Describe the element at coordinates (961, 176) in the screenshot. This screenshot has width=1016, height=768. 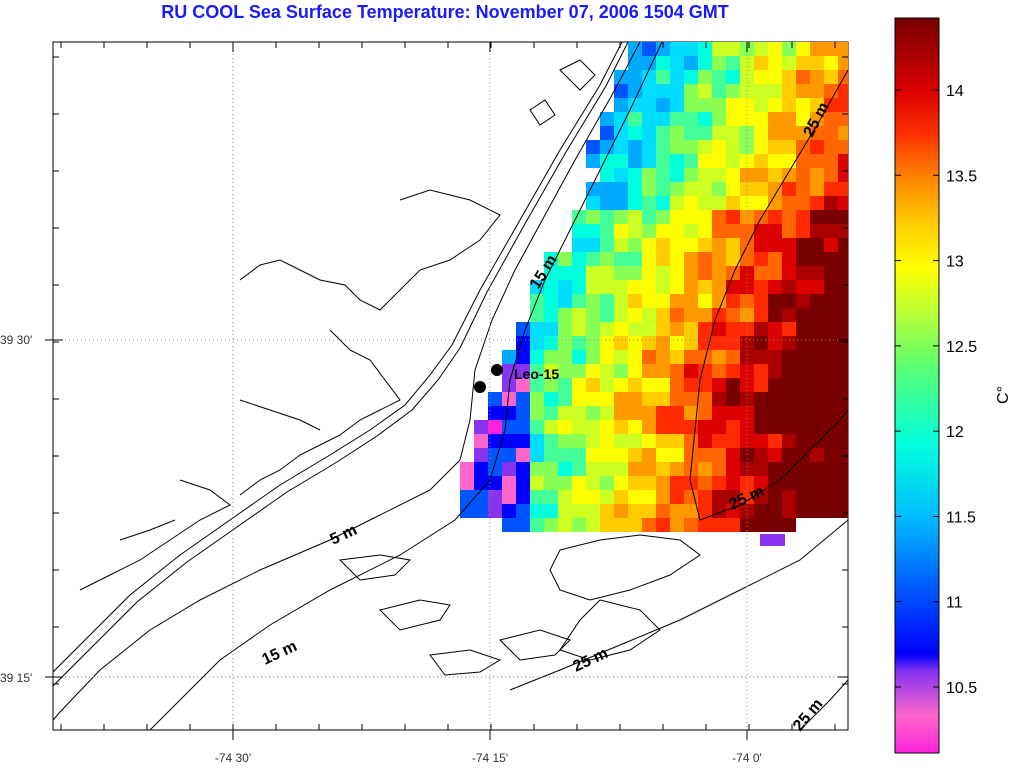
I see `colorbar-tick-label: 13.5` at that location.